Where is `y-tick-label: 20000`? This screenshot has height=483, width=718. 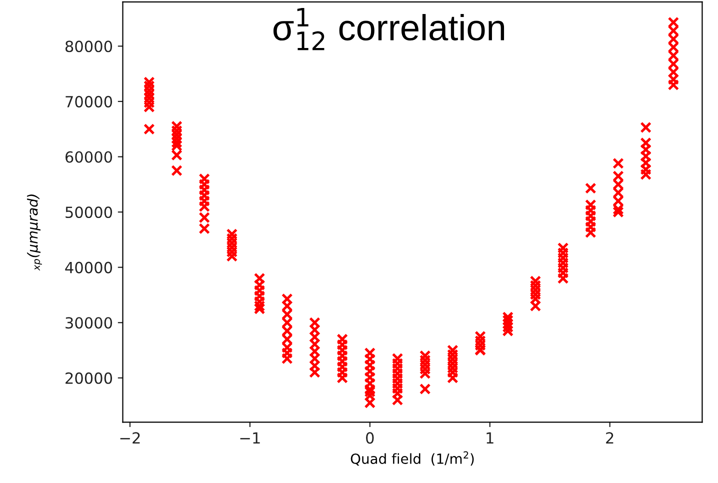
y-tick-label: 20000 is located at coordinates (89, 378).